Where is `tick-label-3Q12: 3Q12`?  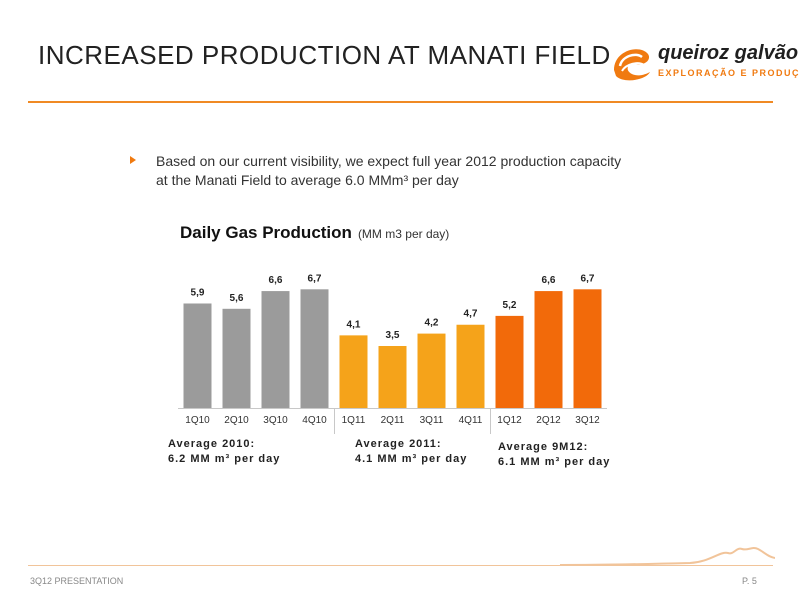
tick-label-3Q12: 3Q12 is located at coordinates (587, 420).